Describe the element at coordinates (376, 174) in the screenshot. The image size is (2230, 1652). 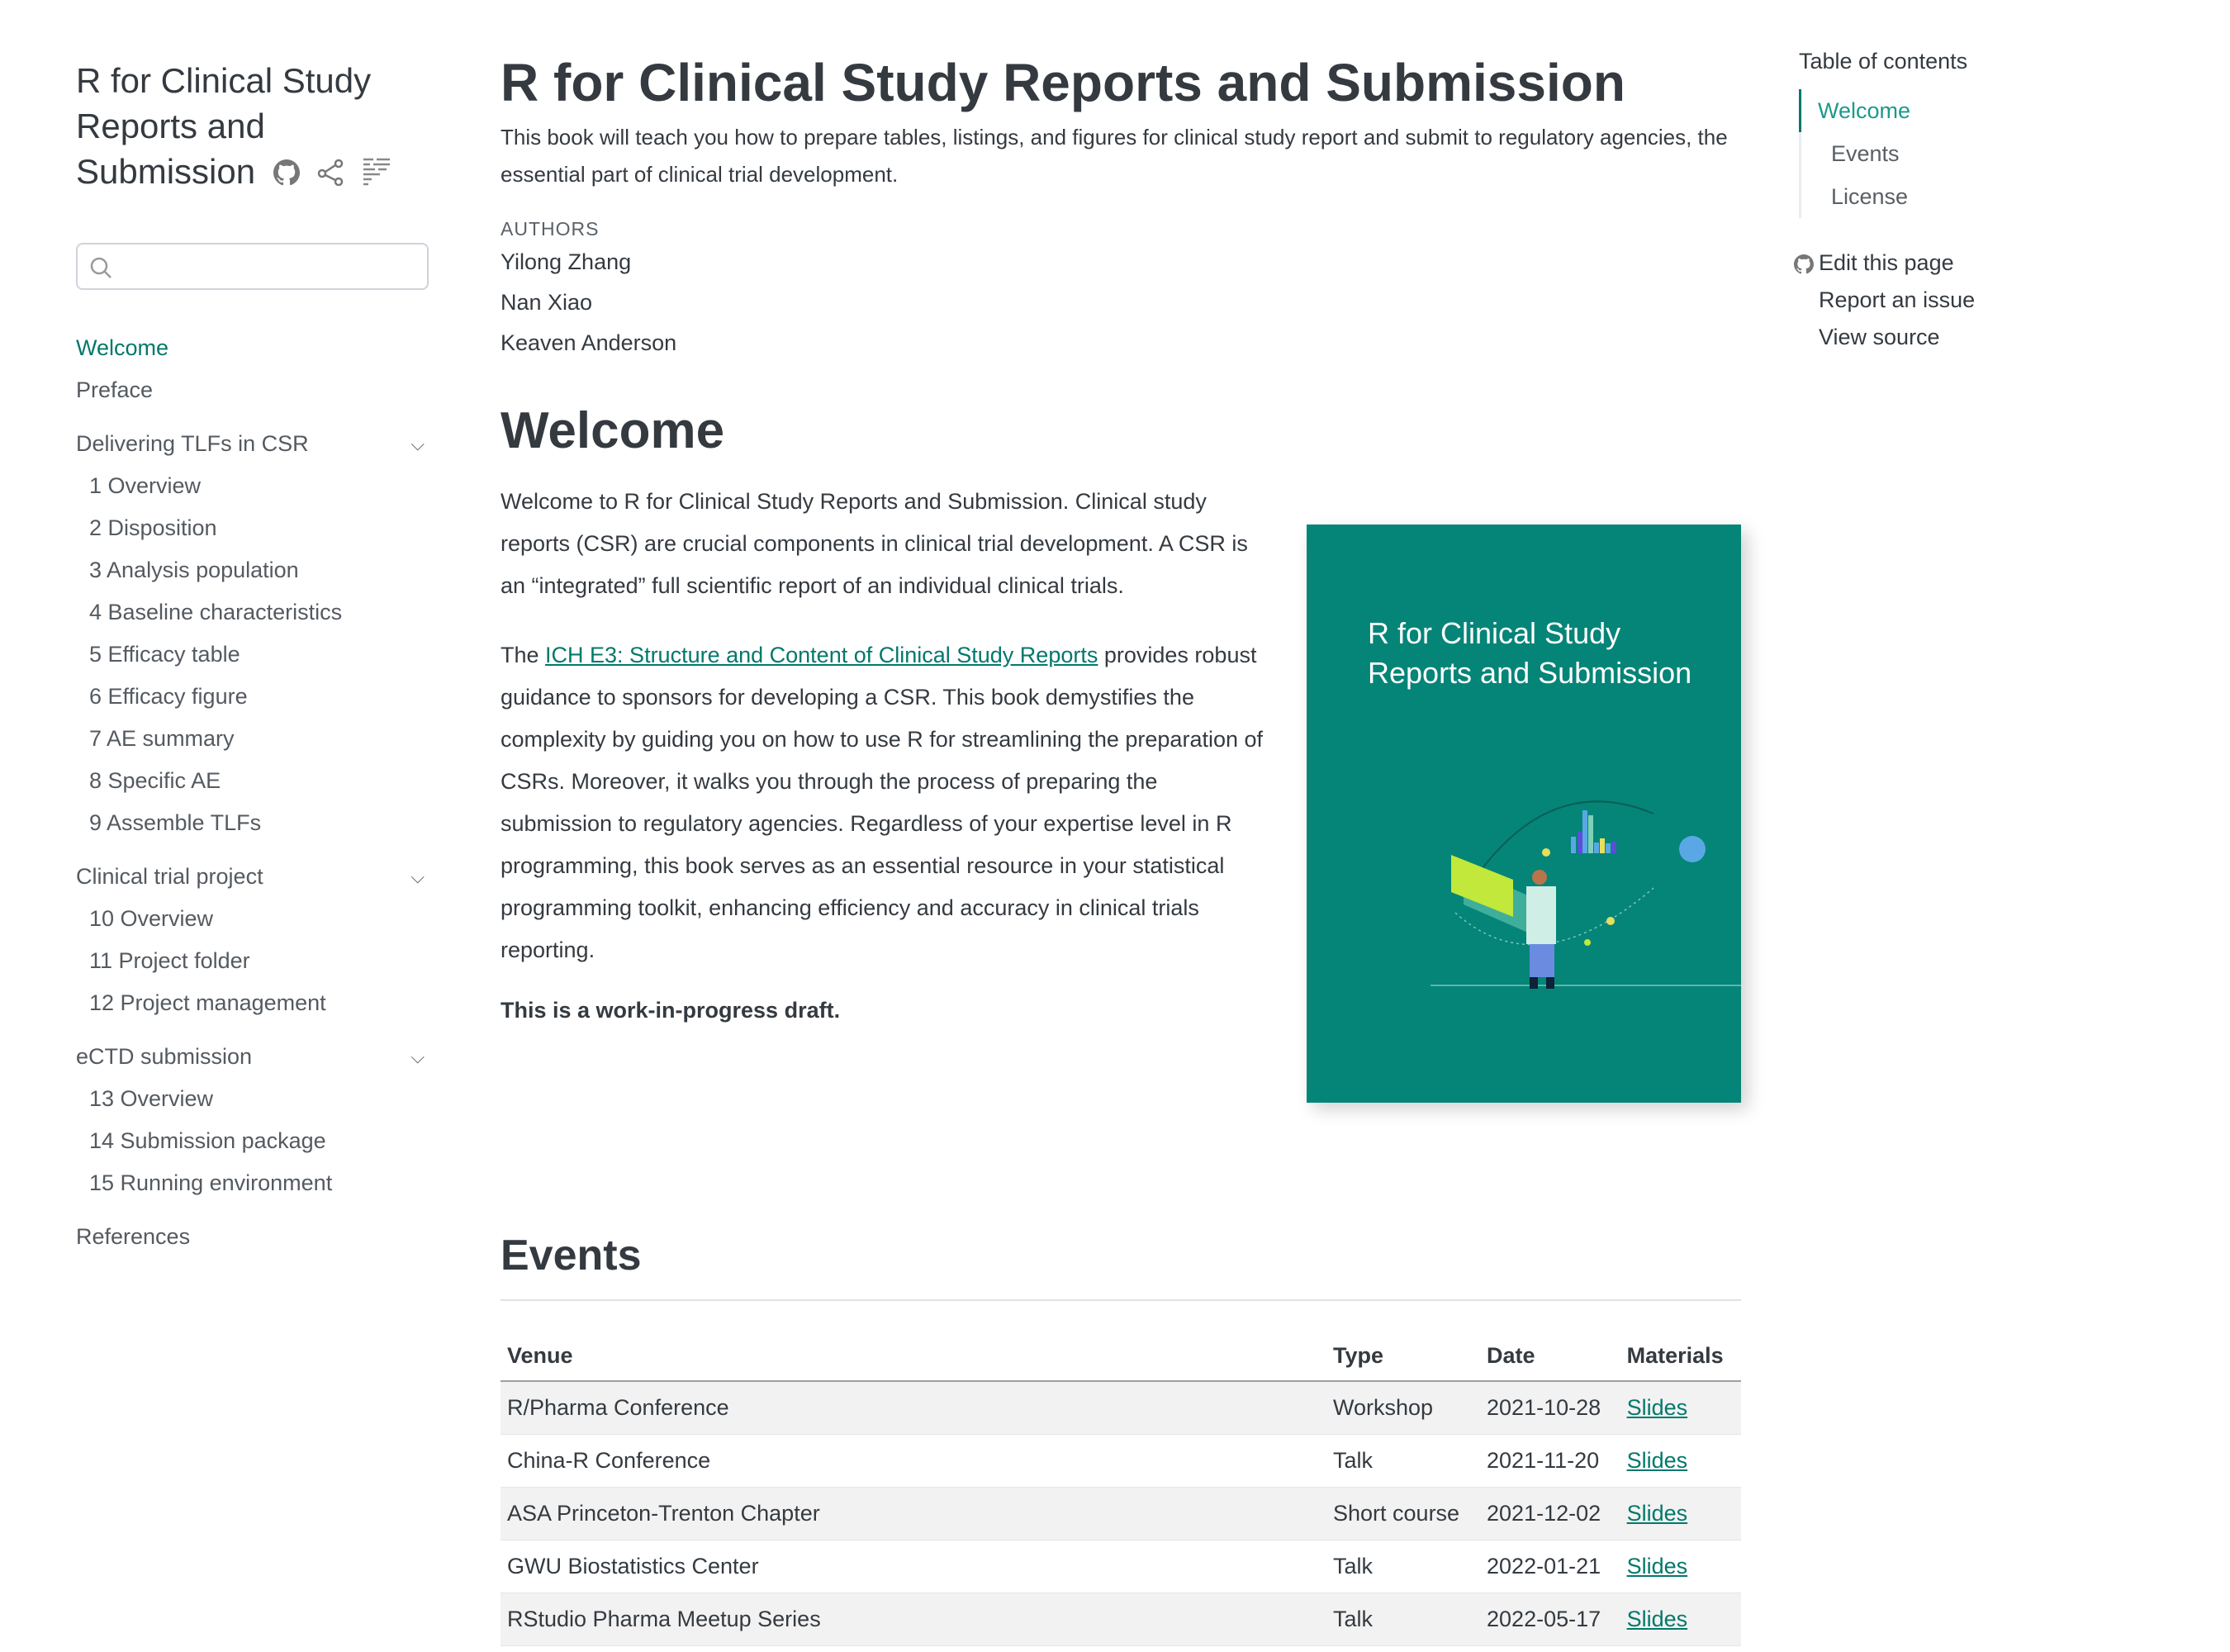
I see `reader-mode-icon` at that location.